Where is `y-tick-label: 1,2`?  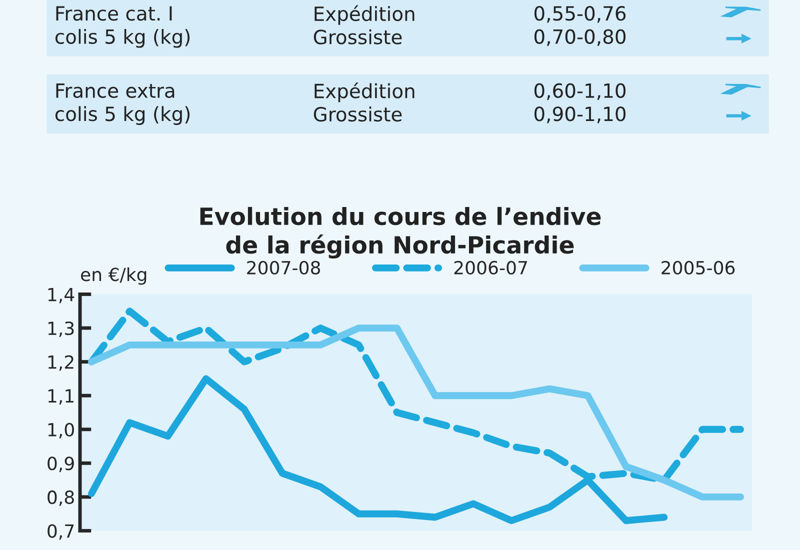 y-tick-label: 1,2 is located at coordinates (61, 363).